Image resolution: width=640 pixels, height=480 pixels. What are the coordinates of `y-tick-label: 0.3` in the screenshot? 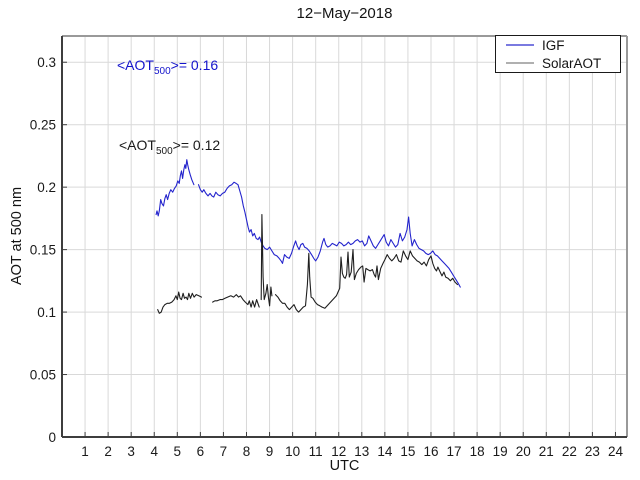 It's located at (46, 62).